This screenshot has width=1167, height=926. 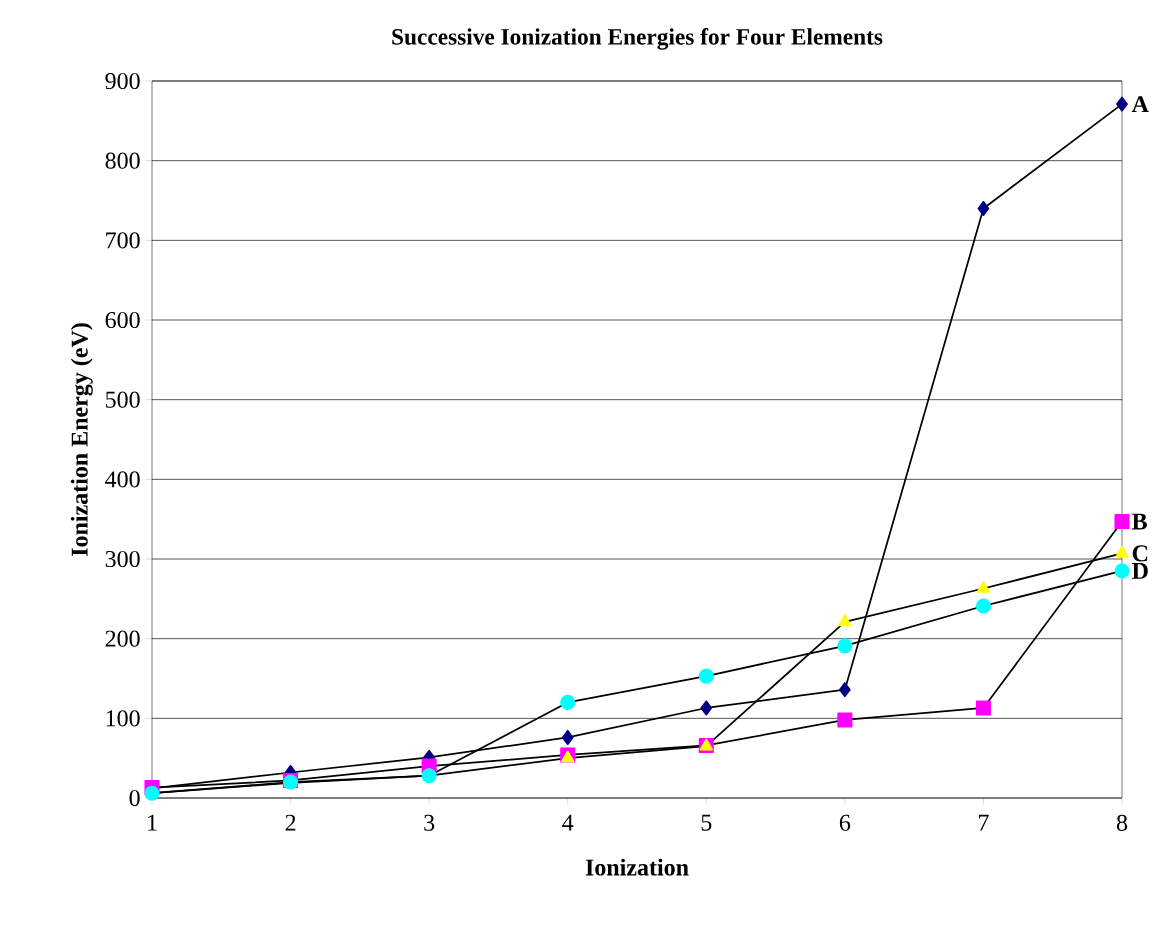 I want to click on x-tick-label: 7, so click(x=984, y=822).